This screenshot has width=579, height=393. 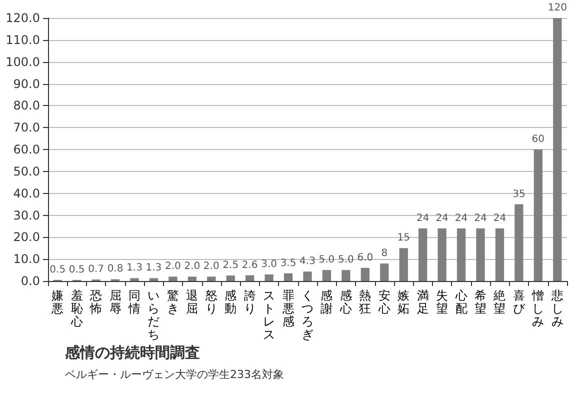 What do you see at coordinates (404, 302) in the screenshot?
I see `x-tick-label: 嫉妬` at bounding box center [404, 302].